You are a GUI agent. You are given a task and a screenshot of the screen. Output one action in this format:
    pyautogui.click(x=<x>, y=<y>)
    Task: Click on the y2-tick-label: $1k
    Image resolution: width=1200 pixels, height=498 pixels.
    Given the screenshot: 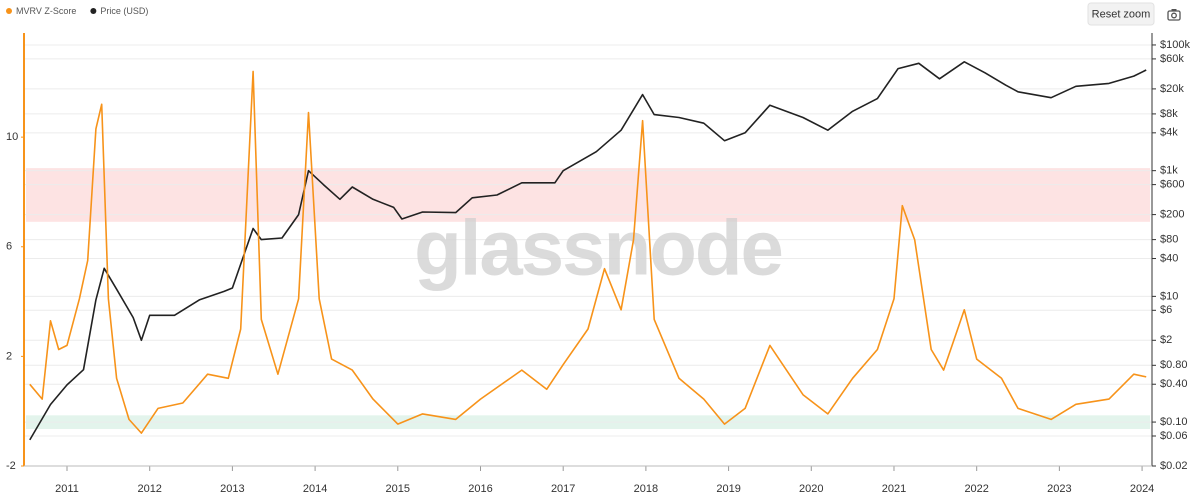 What is the action you would take?
    pyautogui.click(x=1169, y=171)
    